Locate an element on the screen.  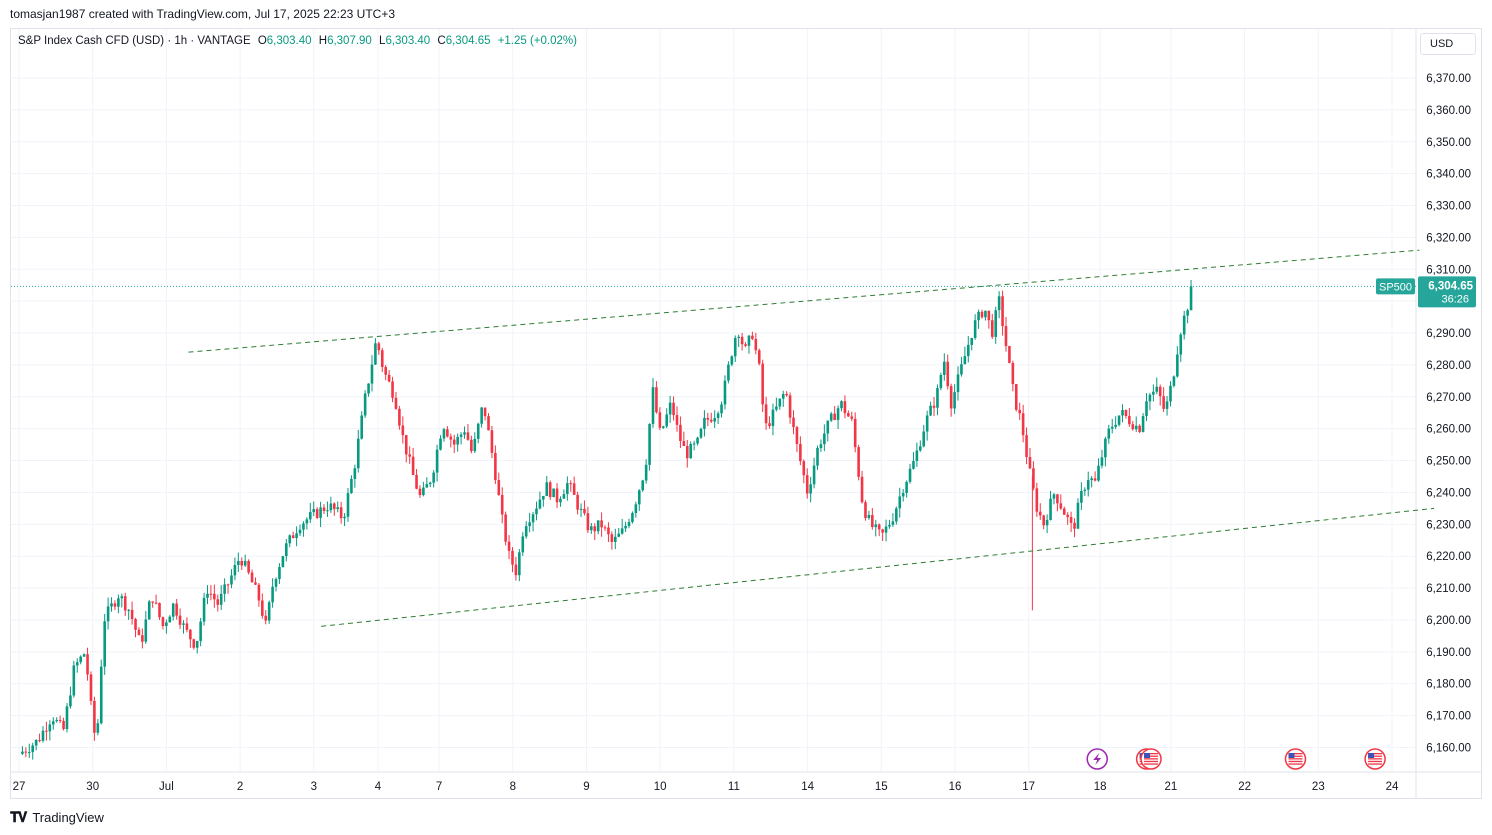
lightning-icon is located at coordinates (1097, 759).